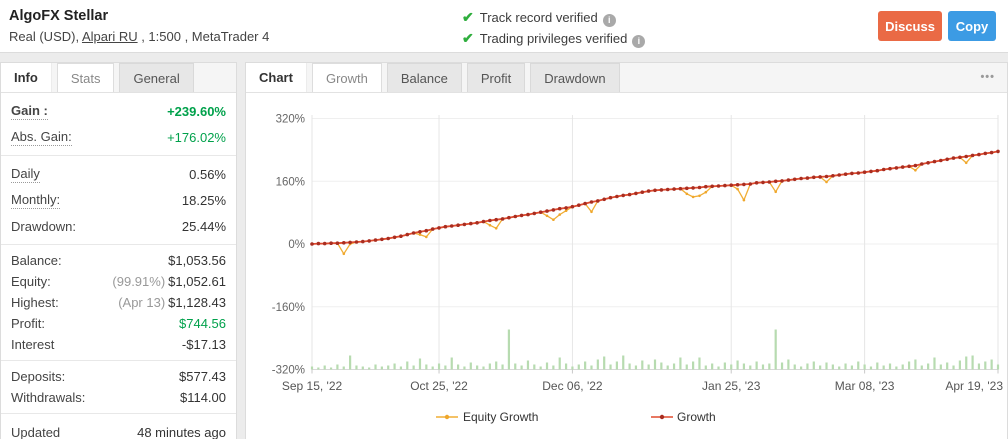 The height and width of the screenshot is (439, 1008). What do you see at coordinates (118, 426) in the screenshot?
I see `stats-group: Updated 48 minutes ago` at bounding box center [118, 426].